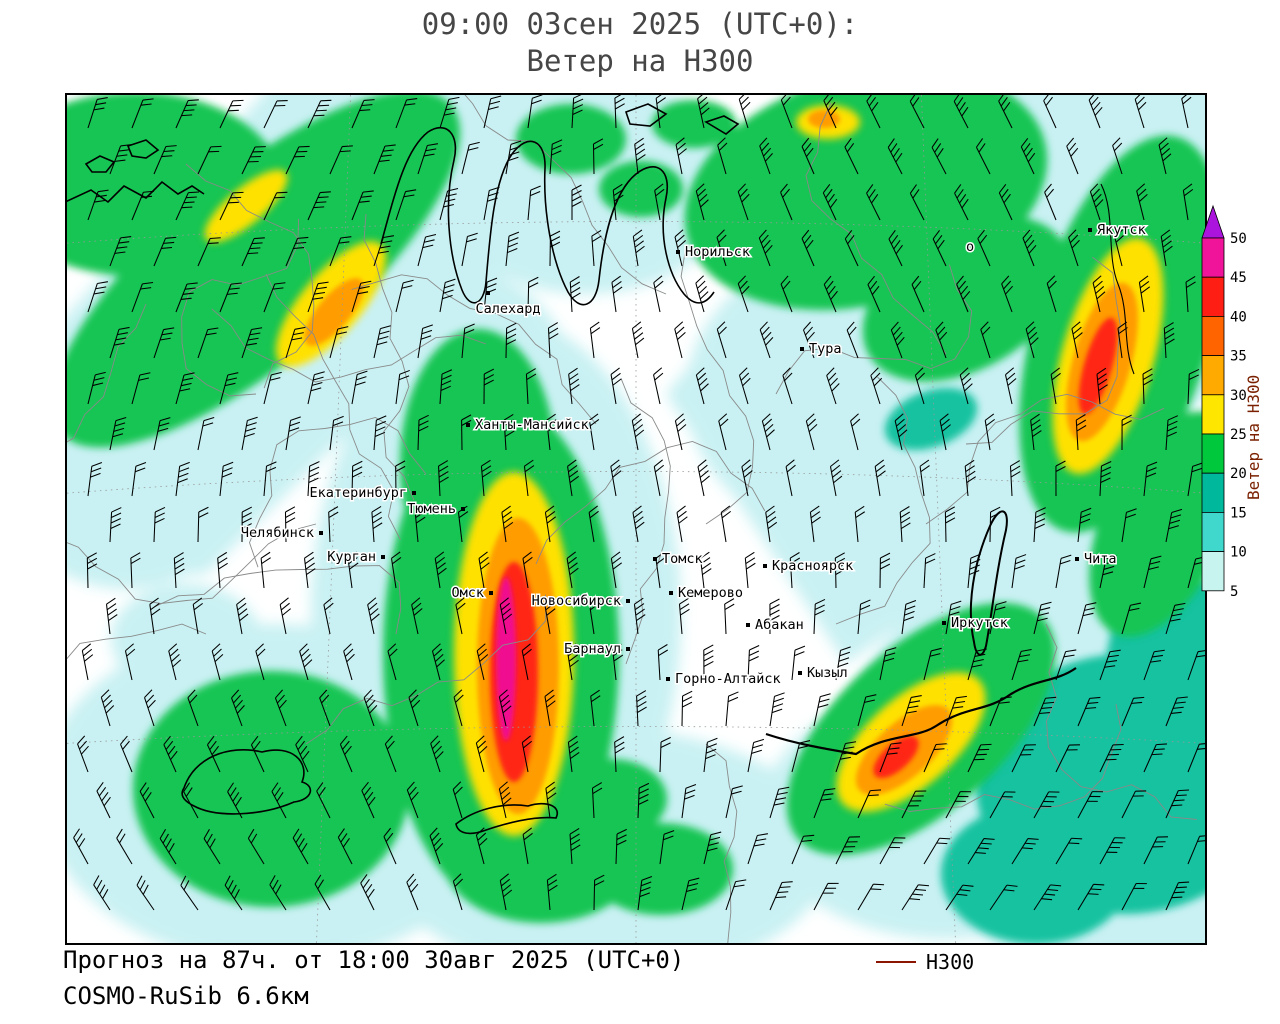 The height and width of the screenshot is (1024, 1280). What do you see at coordinates (640, 61) in the screenshot?
I see `forecast-field-title: Ветер на H300` at bounding box center [640, 61].